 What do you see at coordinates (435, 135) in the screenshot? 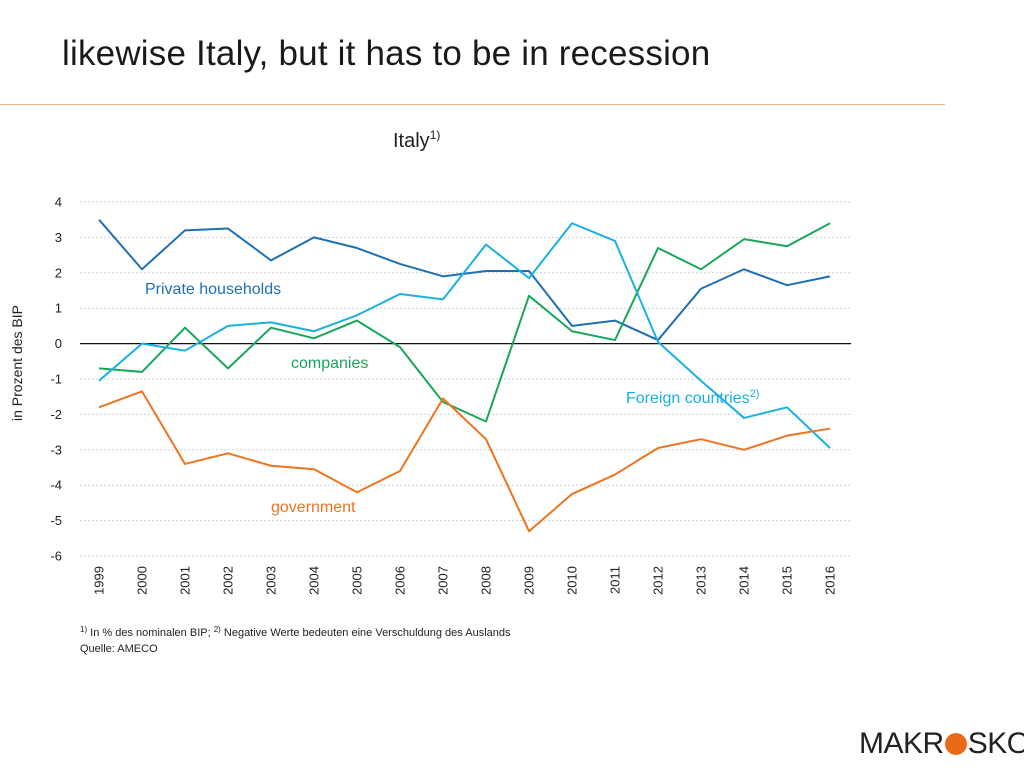
I see `chart-title-footnote-mark: 1)` at bounding box center [435, 135].